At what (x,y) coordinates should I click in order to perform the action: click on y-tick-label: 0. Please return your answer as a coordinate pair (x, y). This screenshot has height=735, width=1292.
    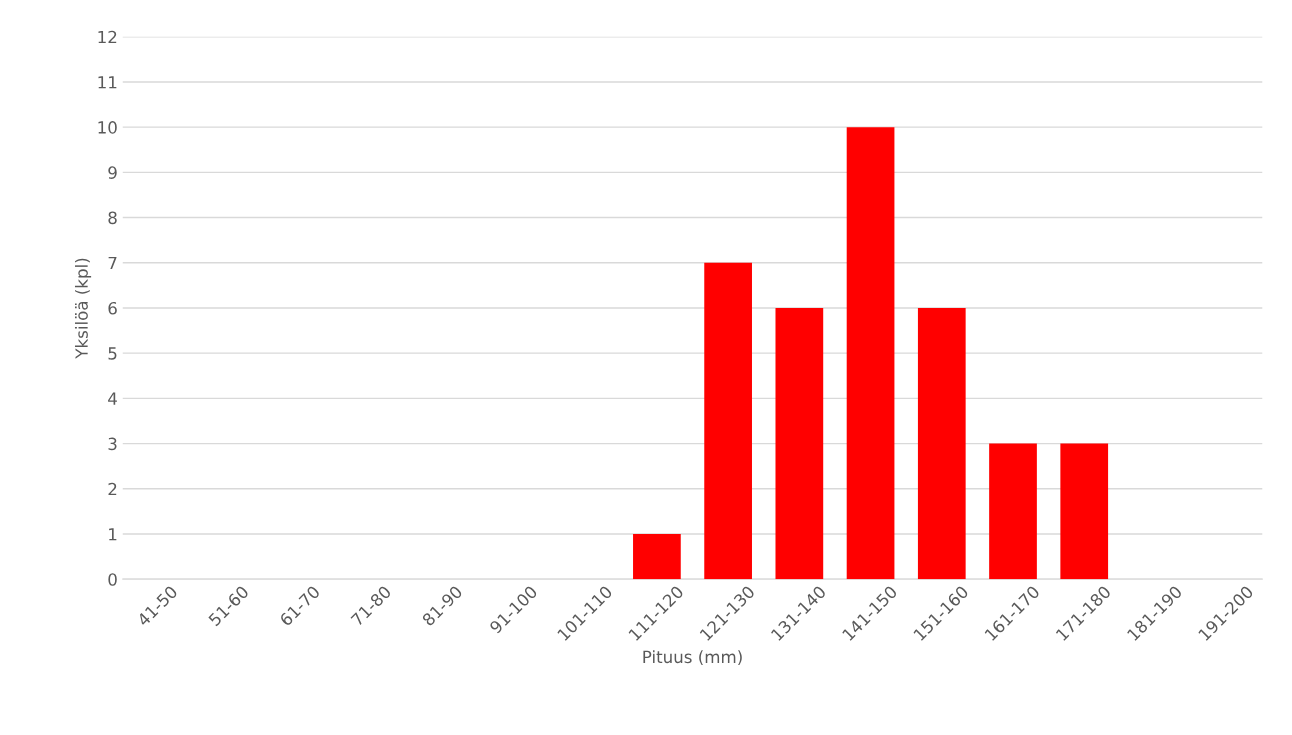
    Looking at the image, I should click on (112, 579).